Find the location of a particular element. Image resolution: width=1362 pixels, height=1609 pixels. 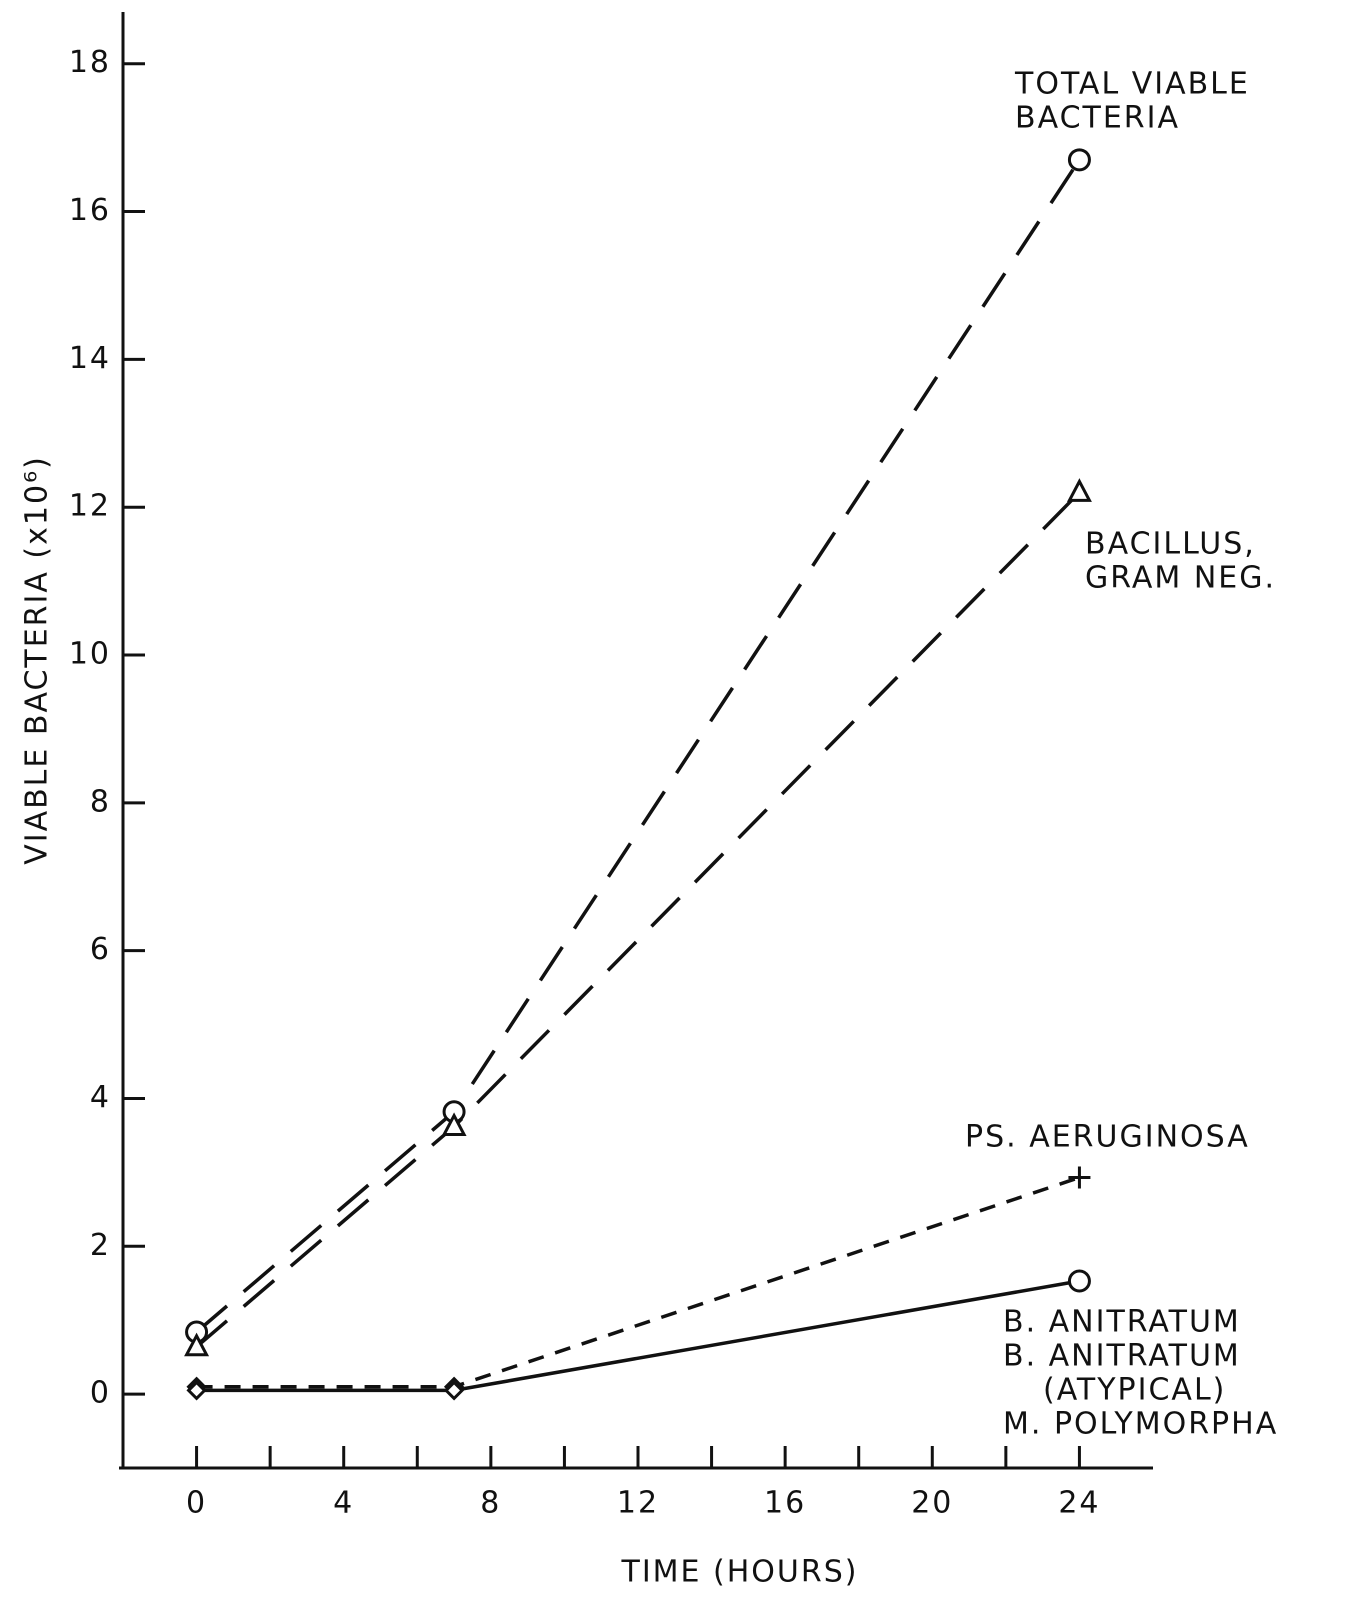

x-tick-label: 12 is located at coordinates (638, 1503).